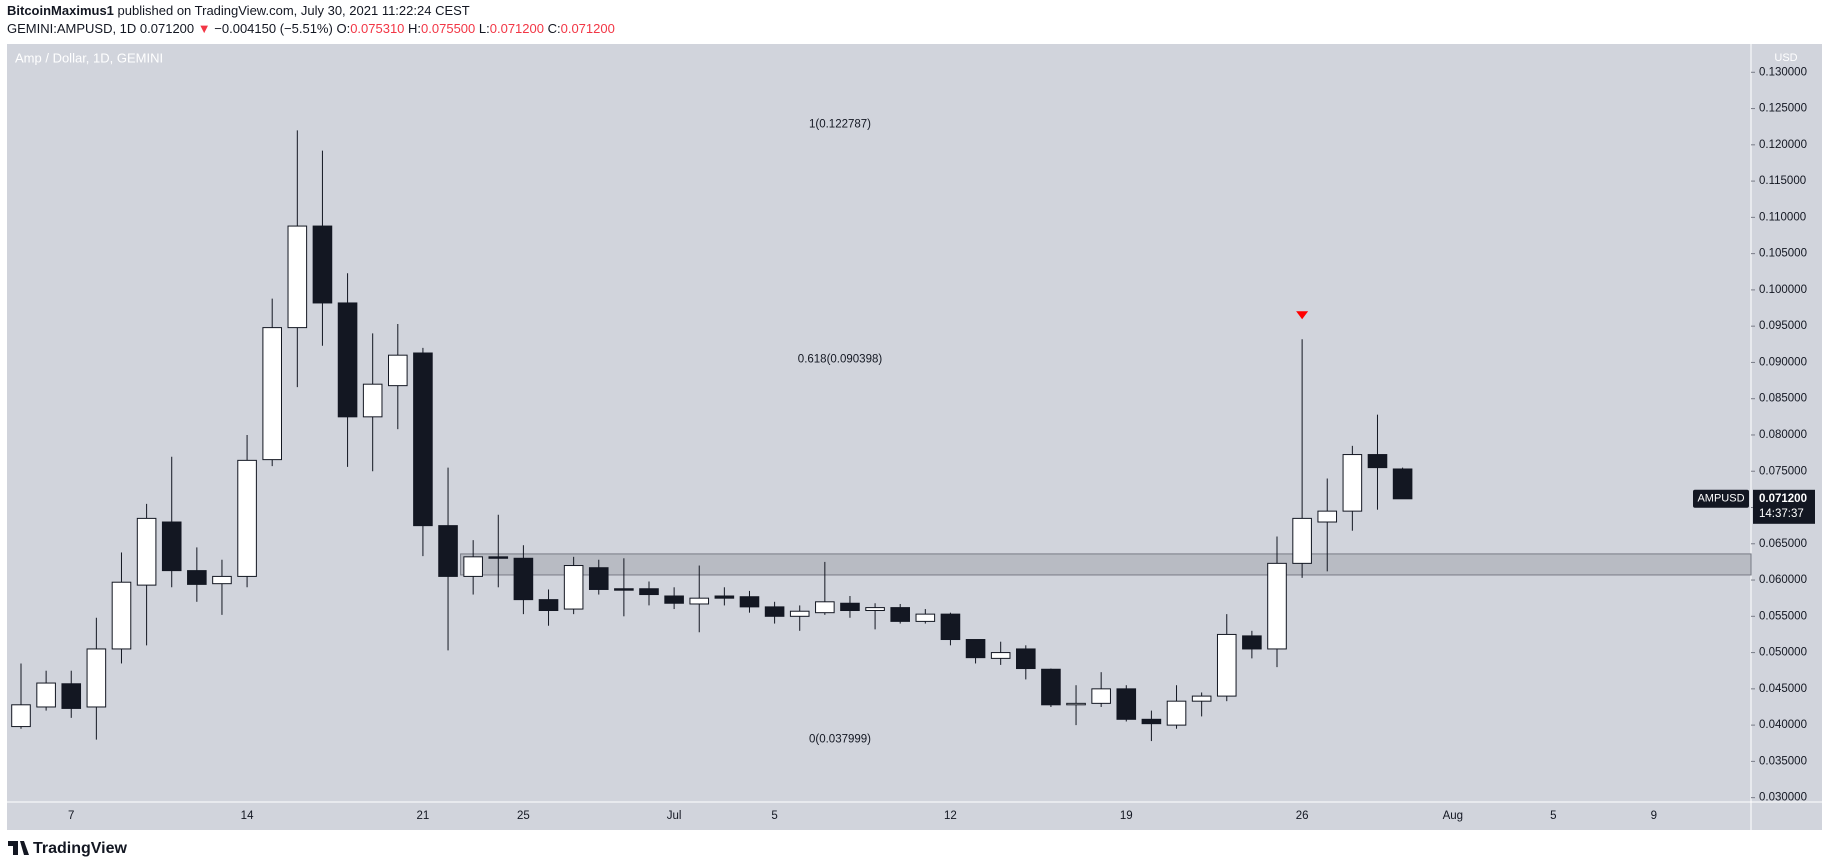 This screenshot has width=1828, height=867. What do you see at coordinates (1106, 564) in the screenshot?
I see `support-zone` at bounding box center [1106, 564].